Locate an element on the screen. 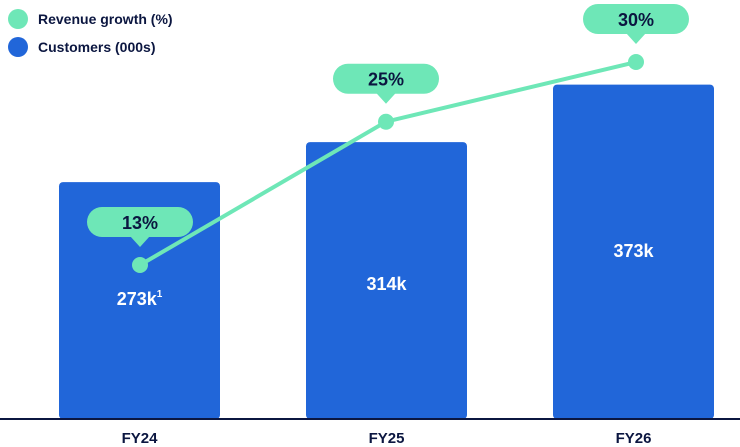 The image size is (740, 447). growth-callout-fy26: 30% is located at coordinates (636, 24).